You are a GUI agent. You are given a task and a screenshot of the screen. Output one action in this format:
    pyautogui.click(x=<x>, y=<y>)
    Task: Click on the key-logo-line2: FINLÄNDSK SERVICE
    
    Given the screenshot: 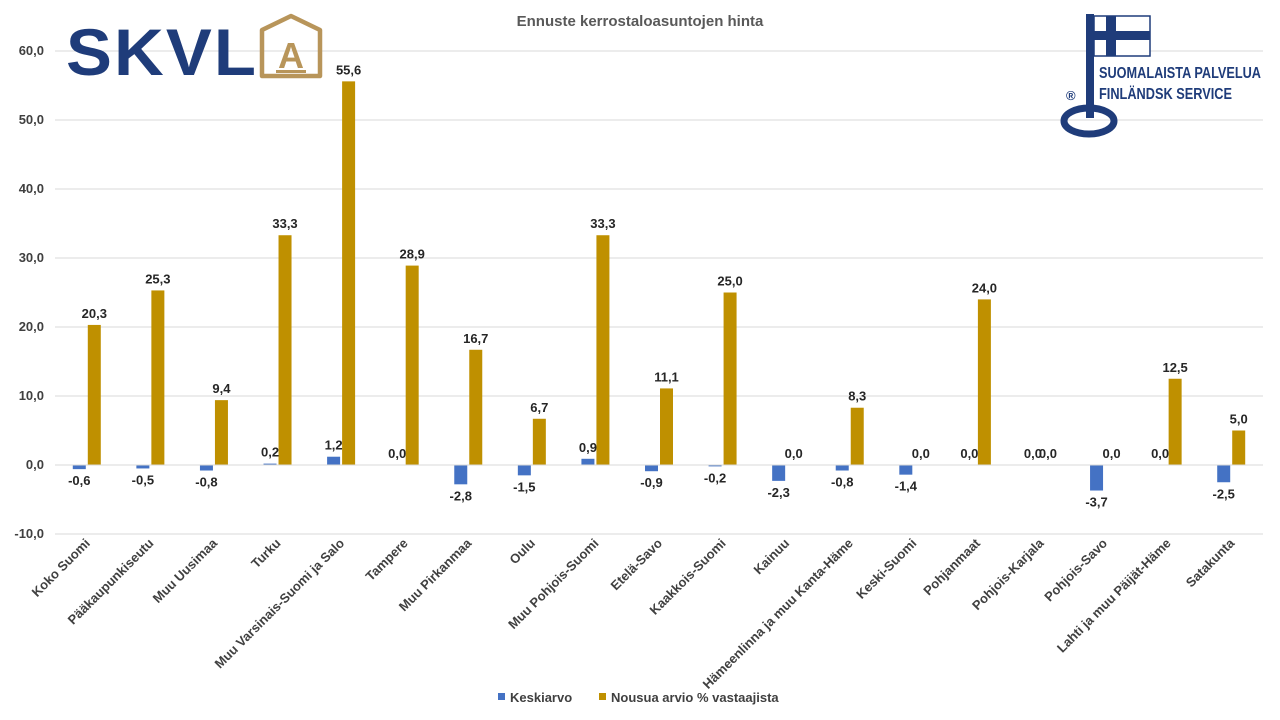 What is the action you would take?
    pyautogui.click(x=1165, y=94)
    